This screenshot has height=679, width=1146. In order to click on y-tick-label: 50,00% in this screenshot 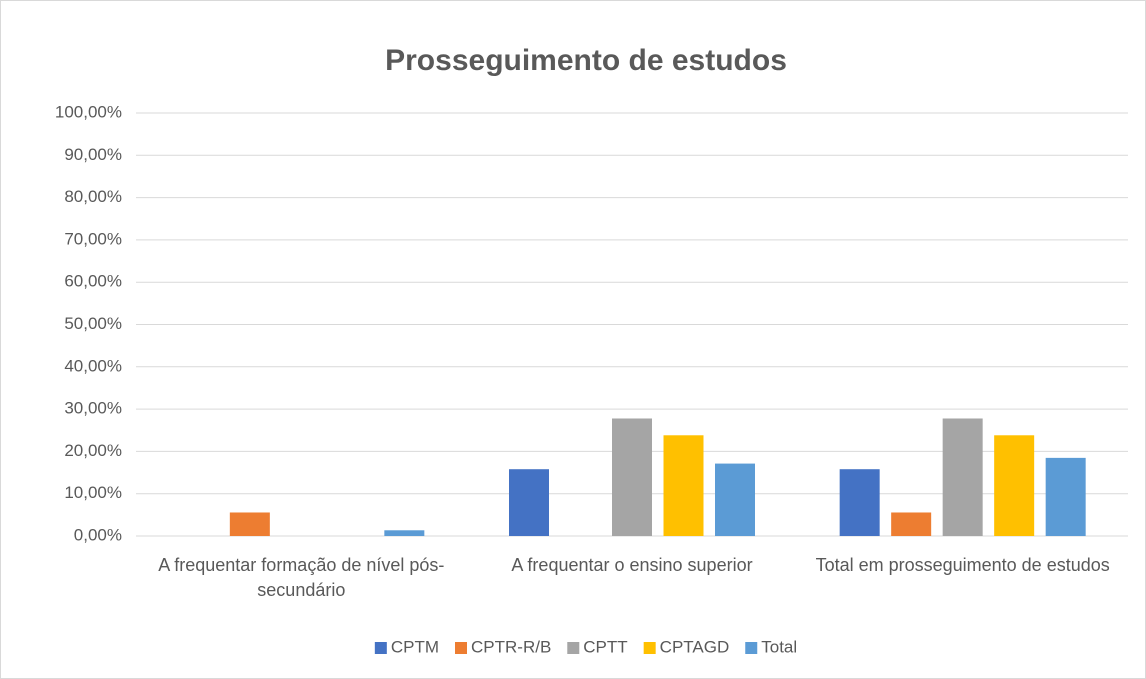, I will do `click(93, 323)`.